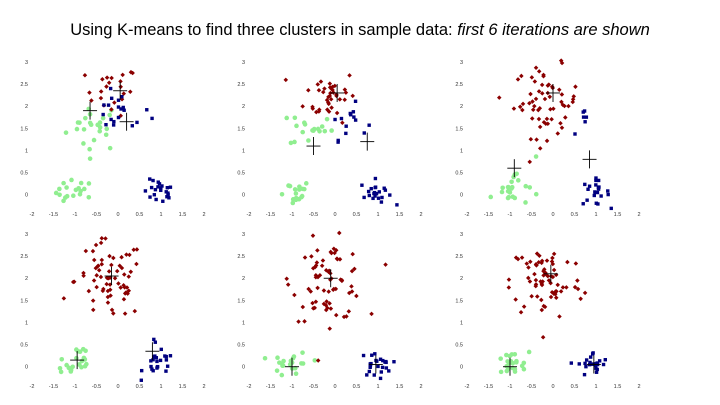 This screenshot has width=720, height=405. Describe the element at coordinates (461, 107) in the screenshot. I see `y-tick-label: 2` at that location.